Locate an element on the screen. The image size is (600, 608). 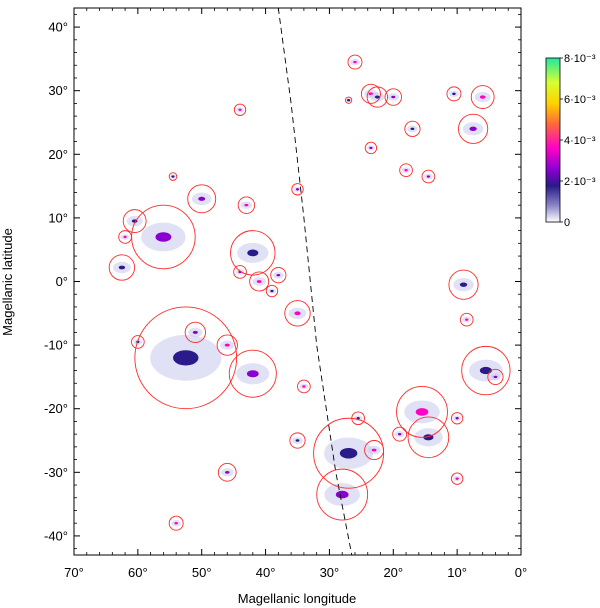
colorbar-label: 8·10⁻³ is located at coordinates (580, 59).